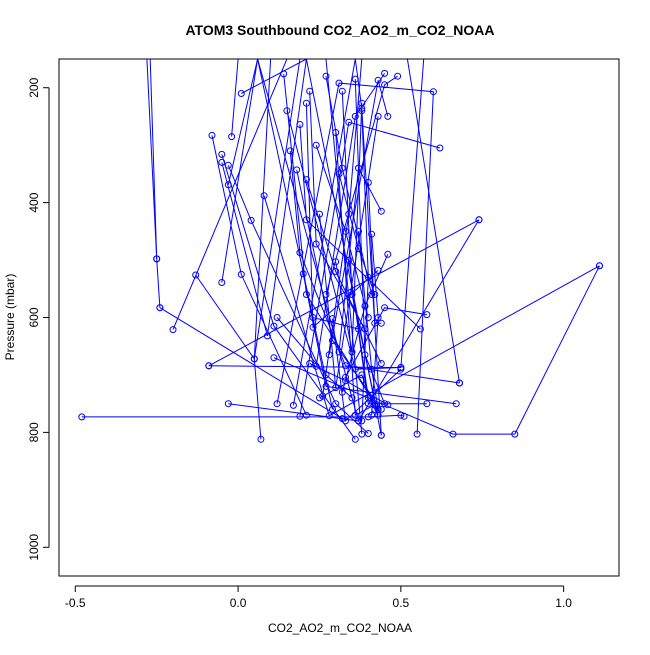 The height and width of the screenshot is (655, 650). I want to click on x-tick-label-3: 1.0, so click(563, 603).